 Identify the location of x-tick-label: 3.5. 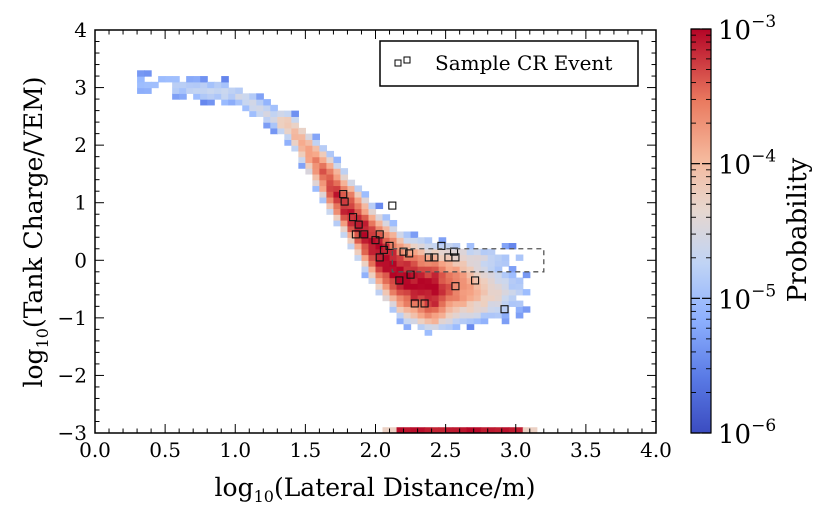
(586, 450).